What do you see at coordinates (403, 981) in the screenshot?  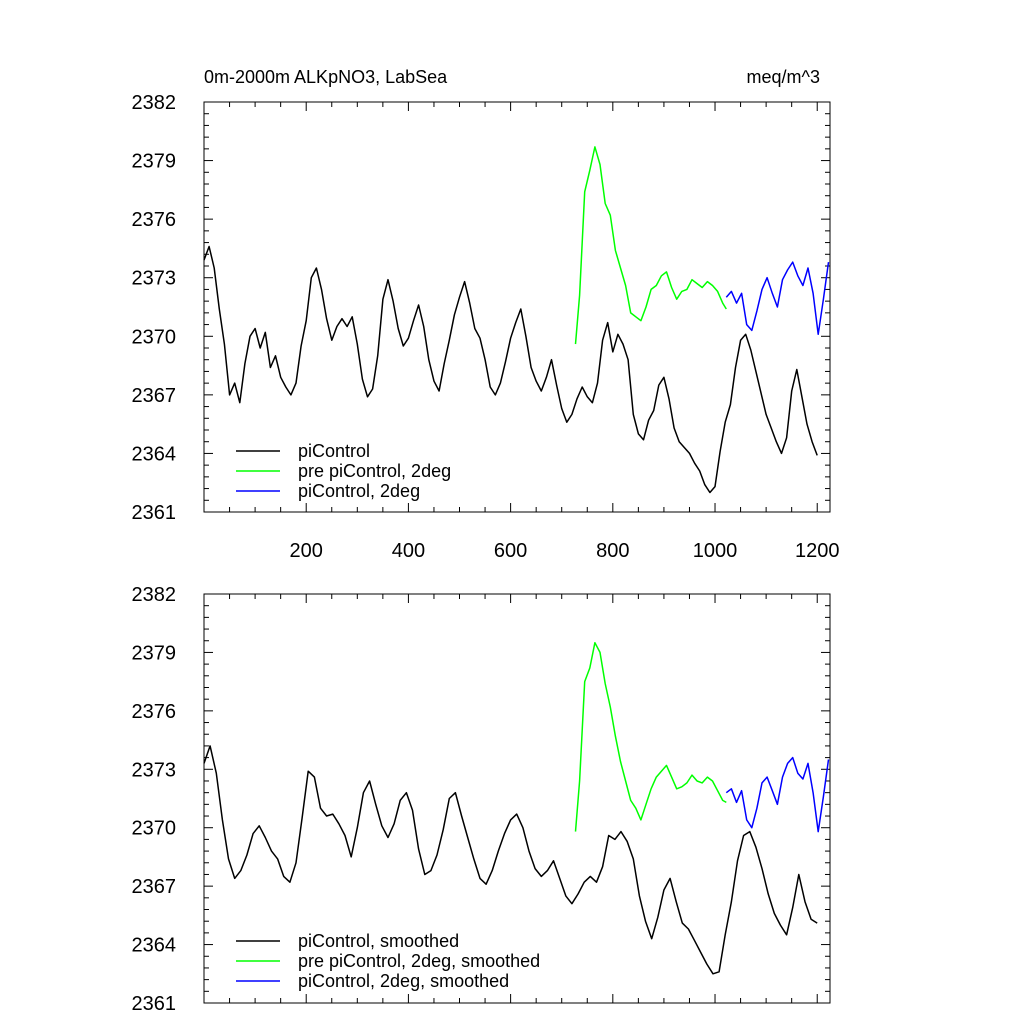 I see `legend-label: piControl, 2deg, smoothed` at bounding box center [403, 981].